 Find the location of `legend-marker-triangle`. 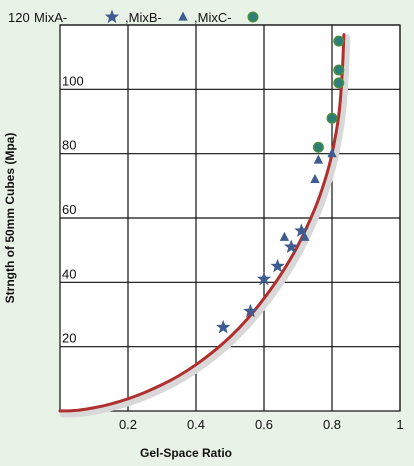

legend-marker-triangle is located at coordinates (183, 16).